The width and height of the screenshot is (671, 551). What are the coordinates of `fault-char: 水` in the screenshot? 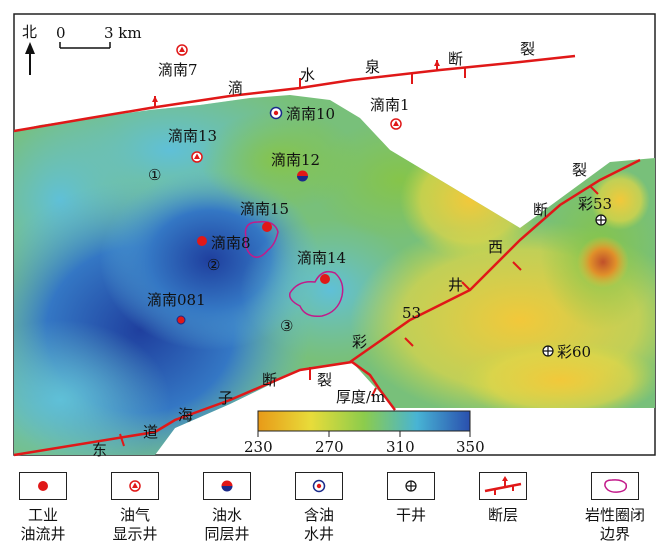 It's located at (307, 75).